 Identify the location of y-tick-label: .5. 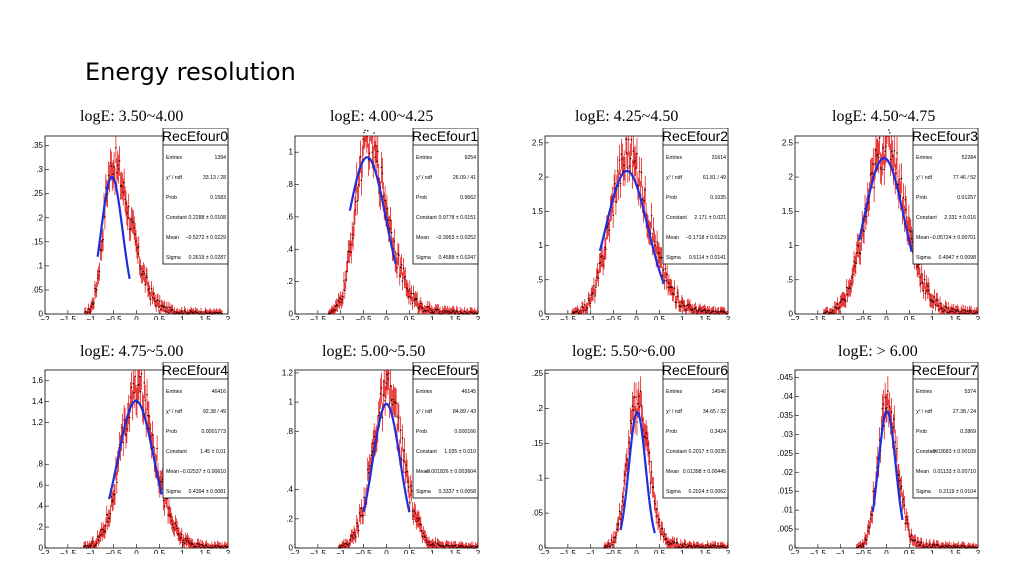
(539, 279).